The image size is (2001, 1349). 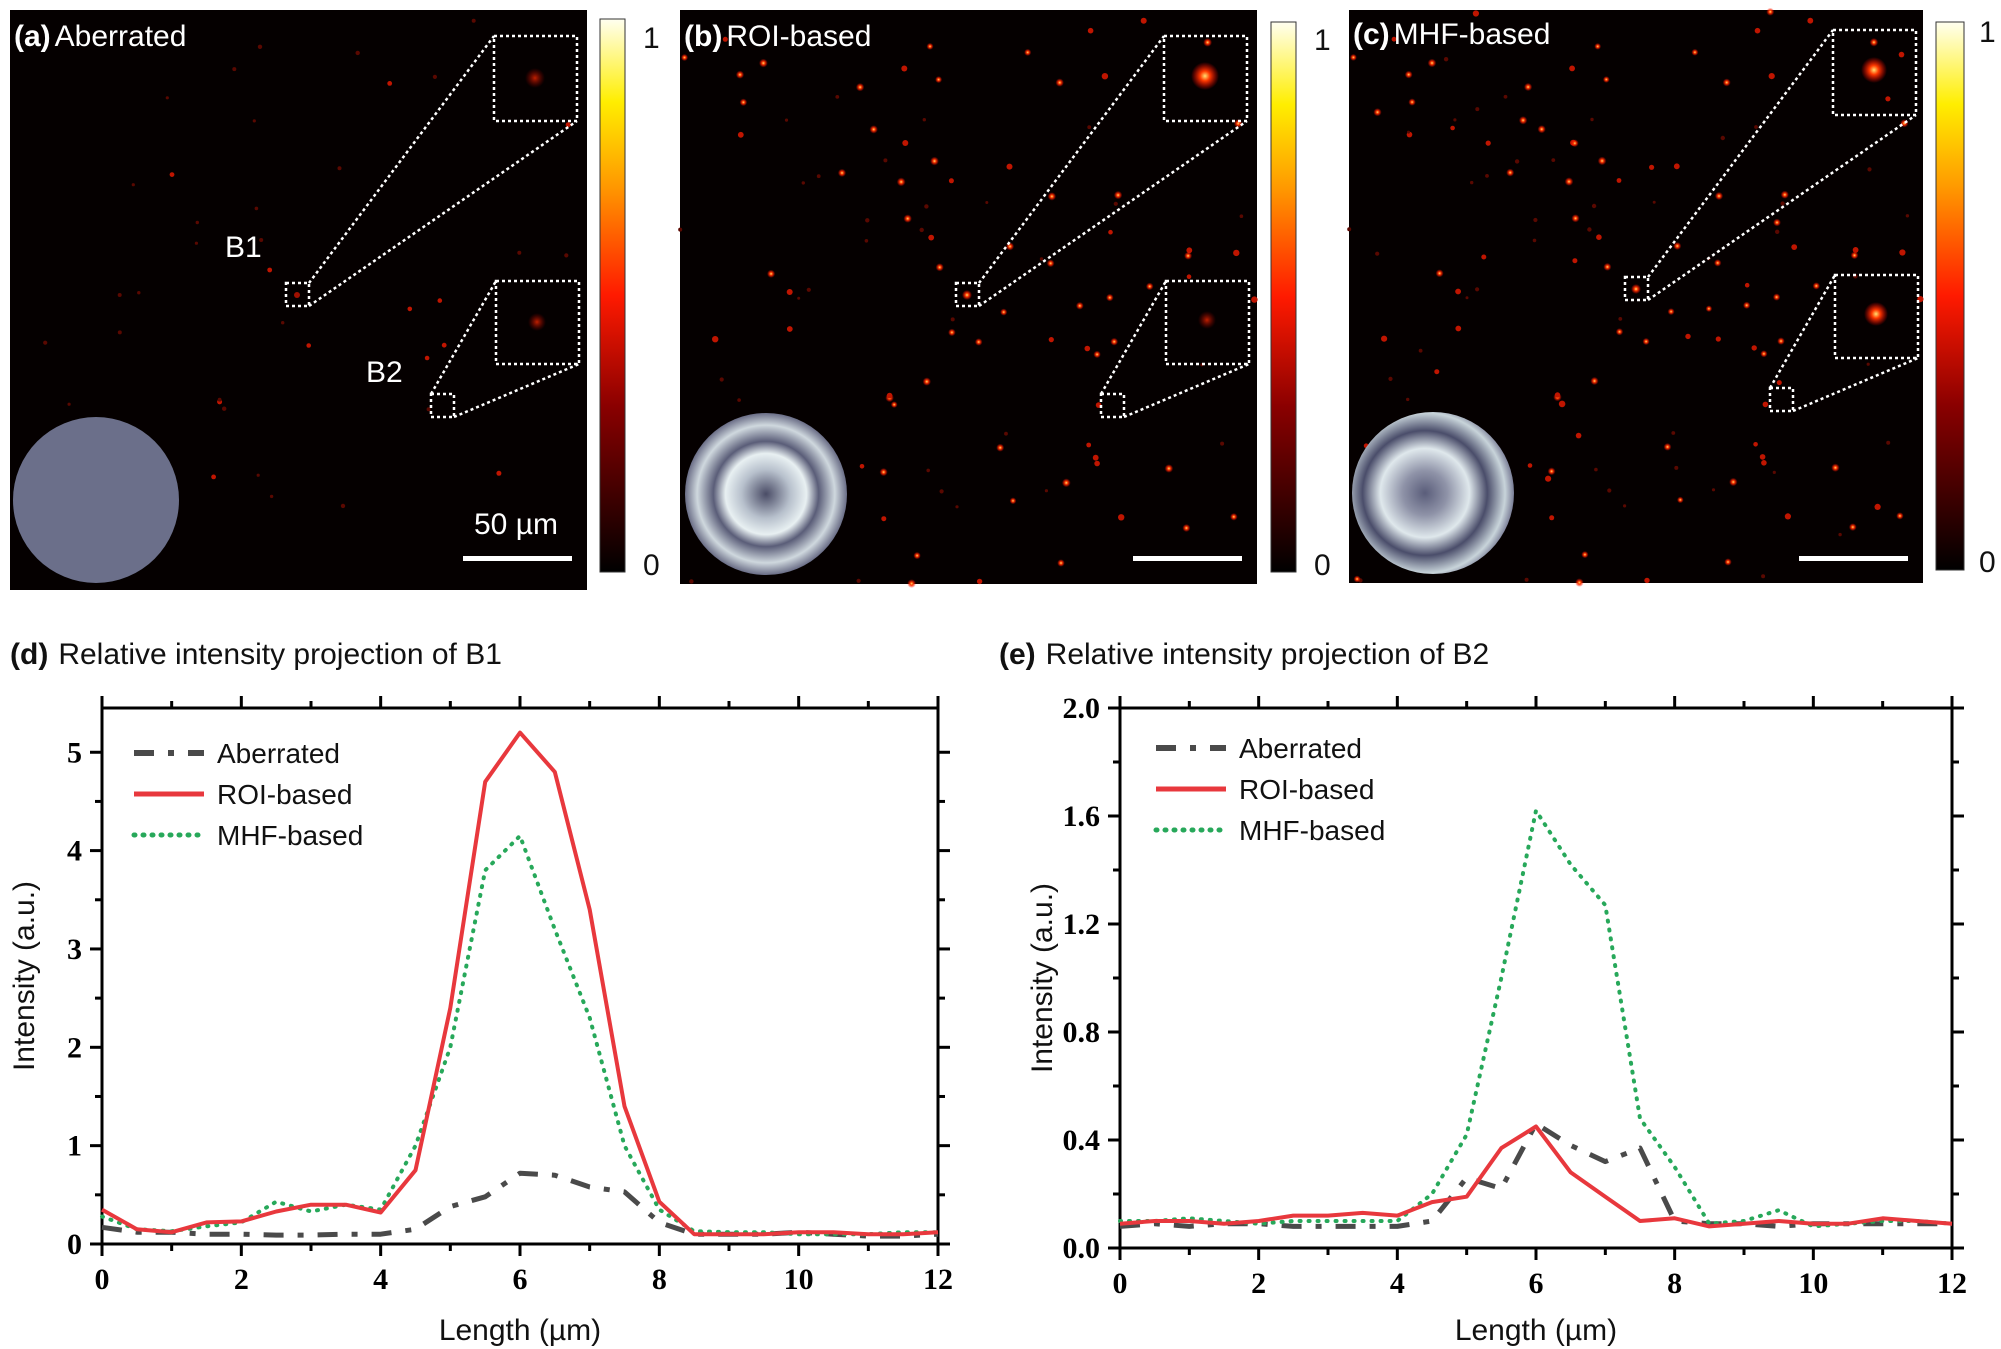 I want to click on pupil-phase-map-mhf, so click(x=1433, y=493).